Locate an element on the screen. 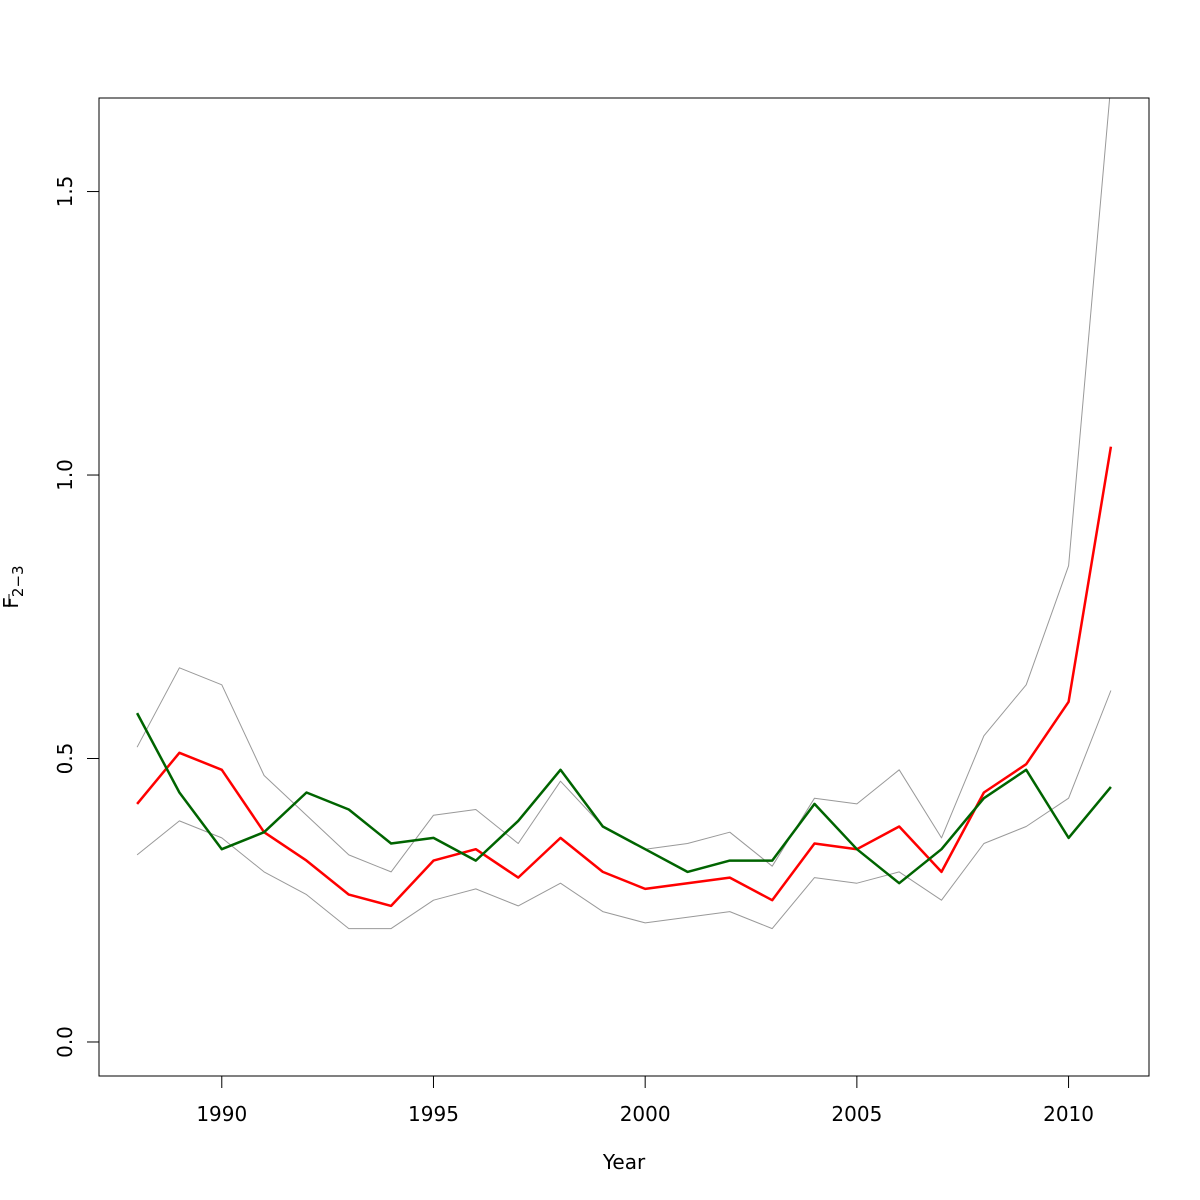 The height and width of the screenshot is (1200, 1200). y-axis: 0.0 0.5 1.0 1.5 is located at coordinates (76, 617).